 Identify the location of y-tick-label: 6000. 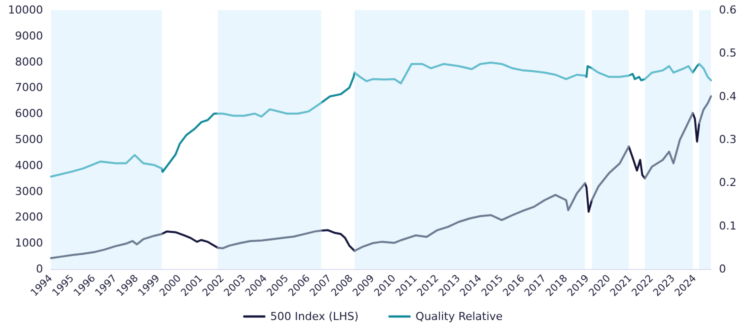
(29, 113).